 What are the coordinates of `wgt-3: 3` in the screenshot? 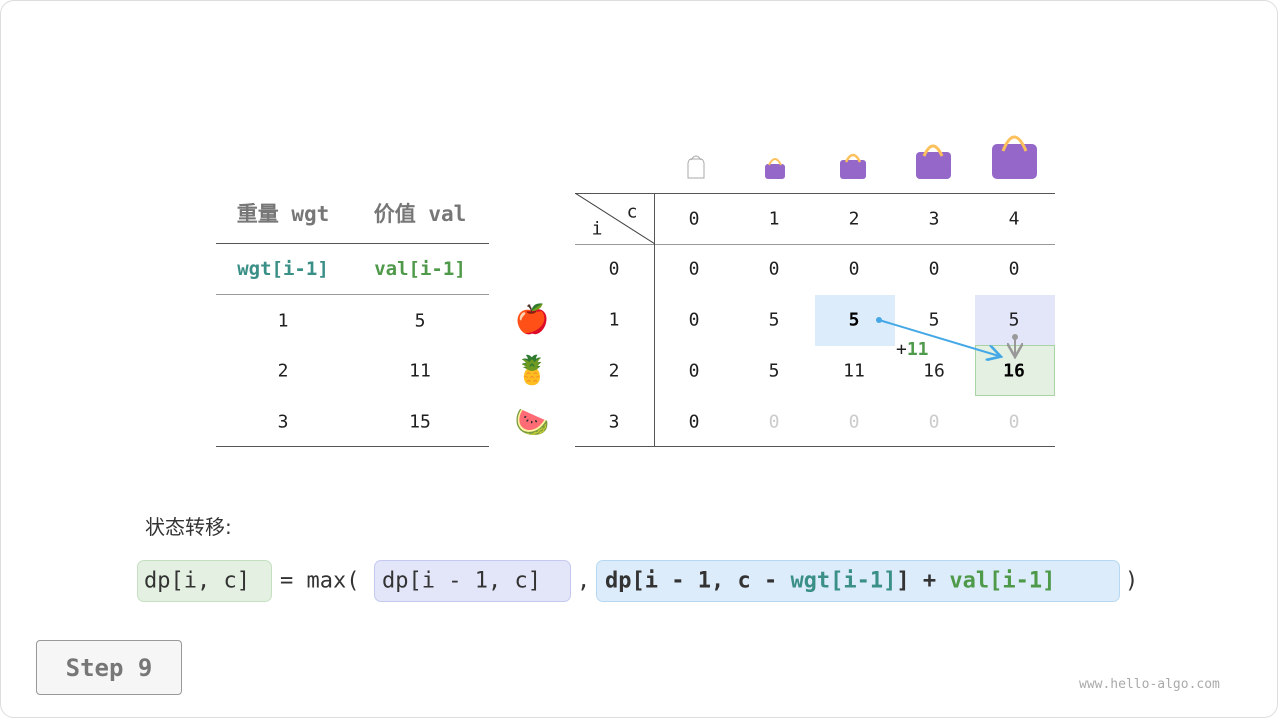 It's located at (283, 422).